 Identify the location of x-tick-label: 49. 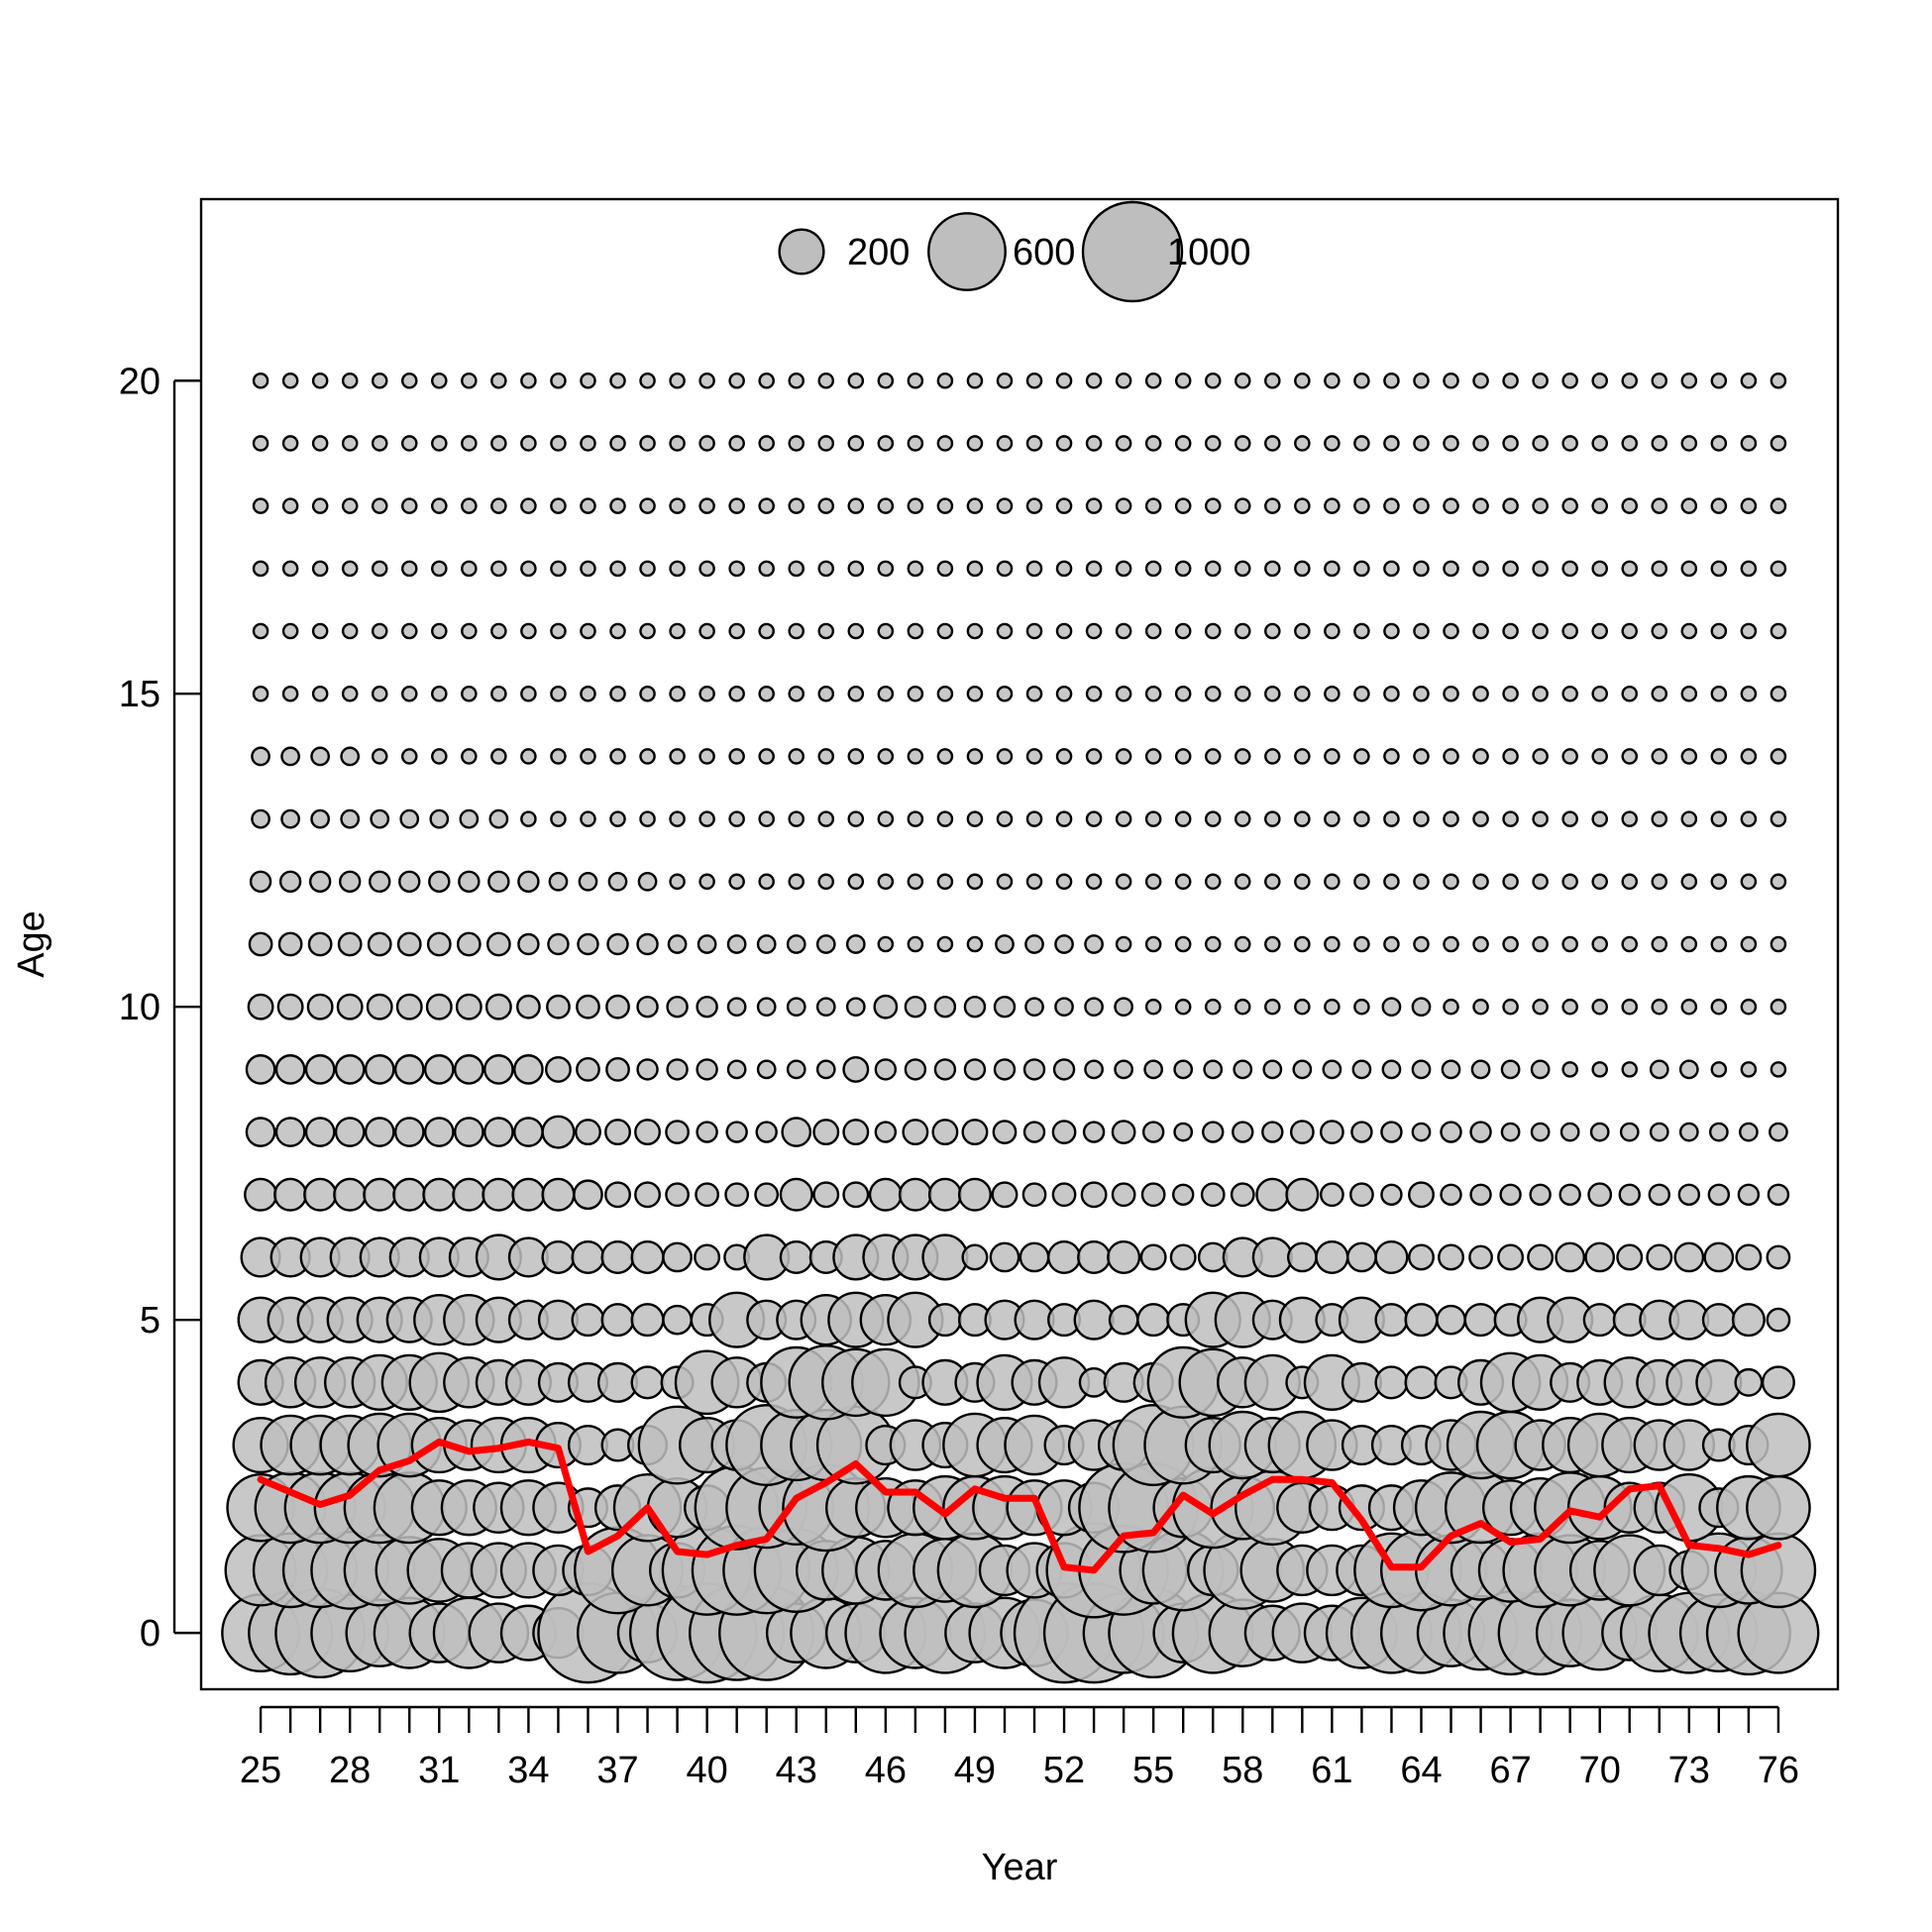
(975, 1770).